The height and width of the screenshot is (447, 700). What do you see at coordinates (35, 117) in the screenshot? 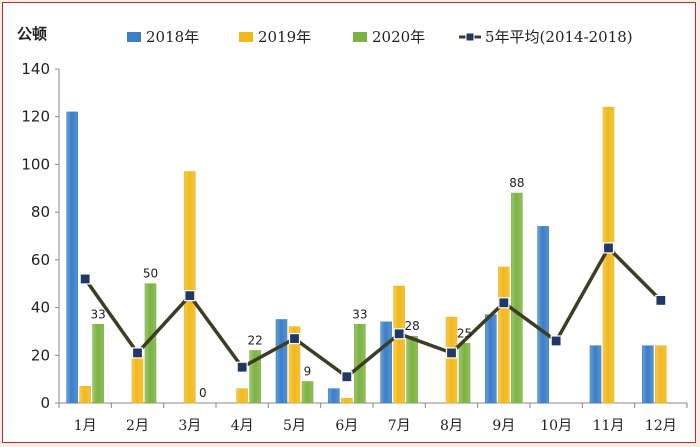
I see `y-tick-label: 120` at bounding box center [35, 117].